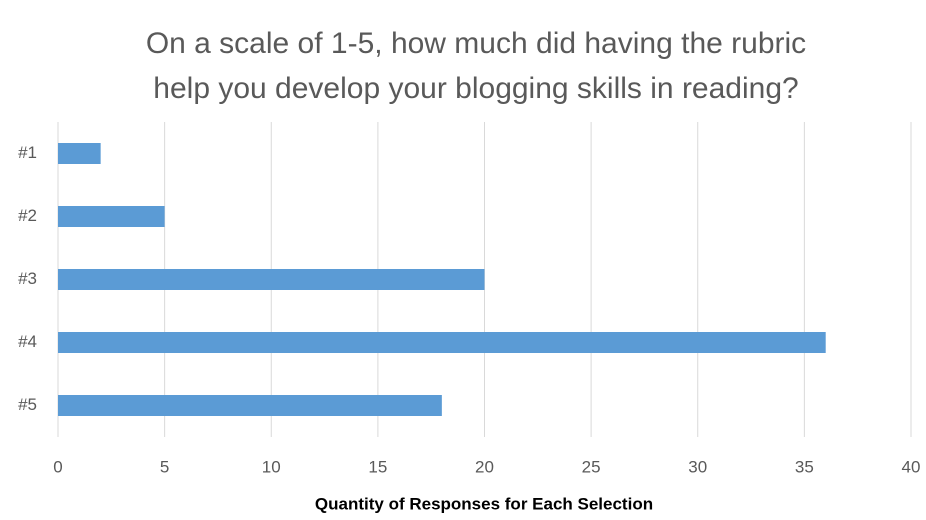 The width and height of the screenshot is (926, 520). What do you see at coordinates (271, 466) in the screenshot?
I see `x-tick-label: 10` at bounding box center [271, 466].